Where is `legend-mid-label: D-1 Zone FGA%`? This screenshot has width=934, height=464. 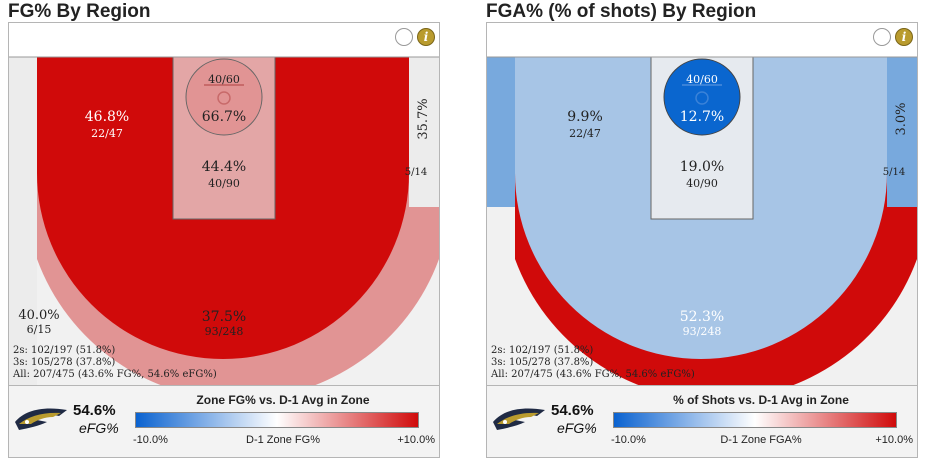 legend-mid-label: D-1 Zone FGA% is located at coordinates (761, 440).